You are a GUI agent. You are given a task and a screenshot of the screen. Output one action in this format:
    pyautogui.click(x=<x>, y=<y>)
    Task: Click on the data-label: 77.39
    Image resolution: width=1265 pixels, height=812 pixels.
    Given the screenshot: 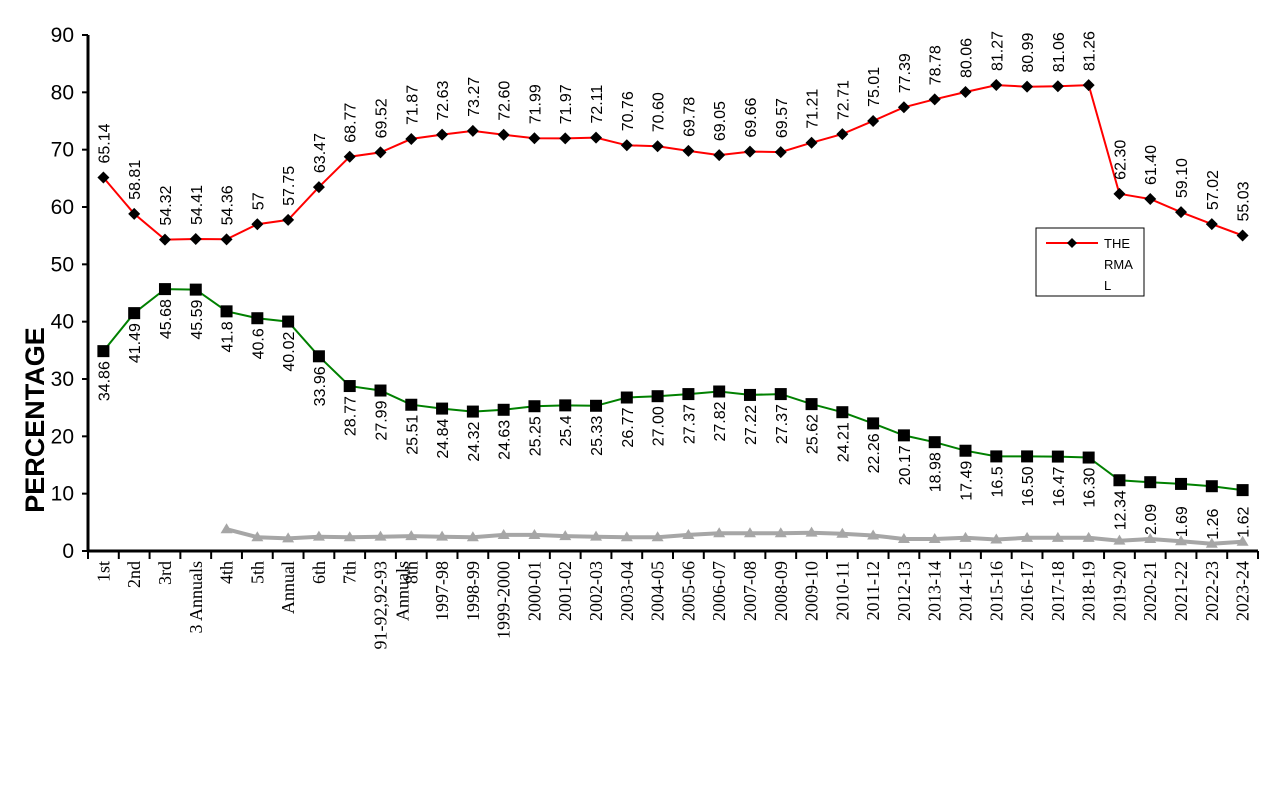 What is the action you would take?
    pyautogui.click(x=905, y=73)
    